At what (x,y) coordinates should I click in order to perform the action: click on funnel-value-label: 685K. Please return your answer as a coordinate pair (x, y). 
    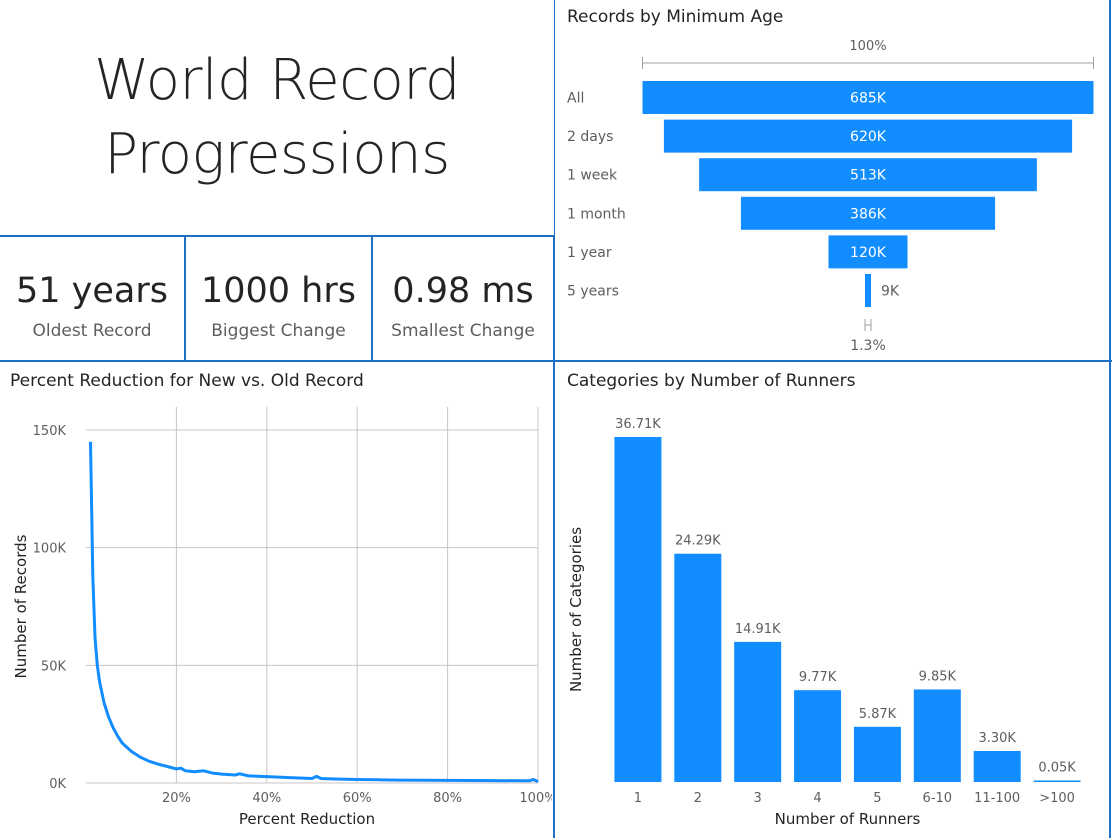
    Looking at the image, I should click on (868, 99).